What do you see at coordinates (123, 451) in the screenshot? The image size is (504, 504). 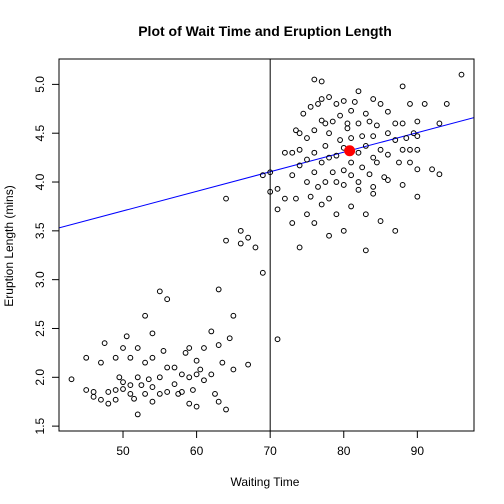 I see `x-tick-label: 50` at bounding box center [123, 451].